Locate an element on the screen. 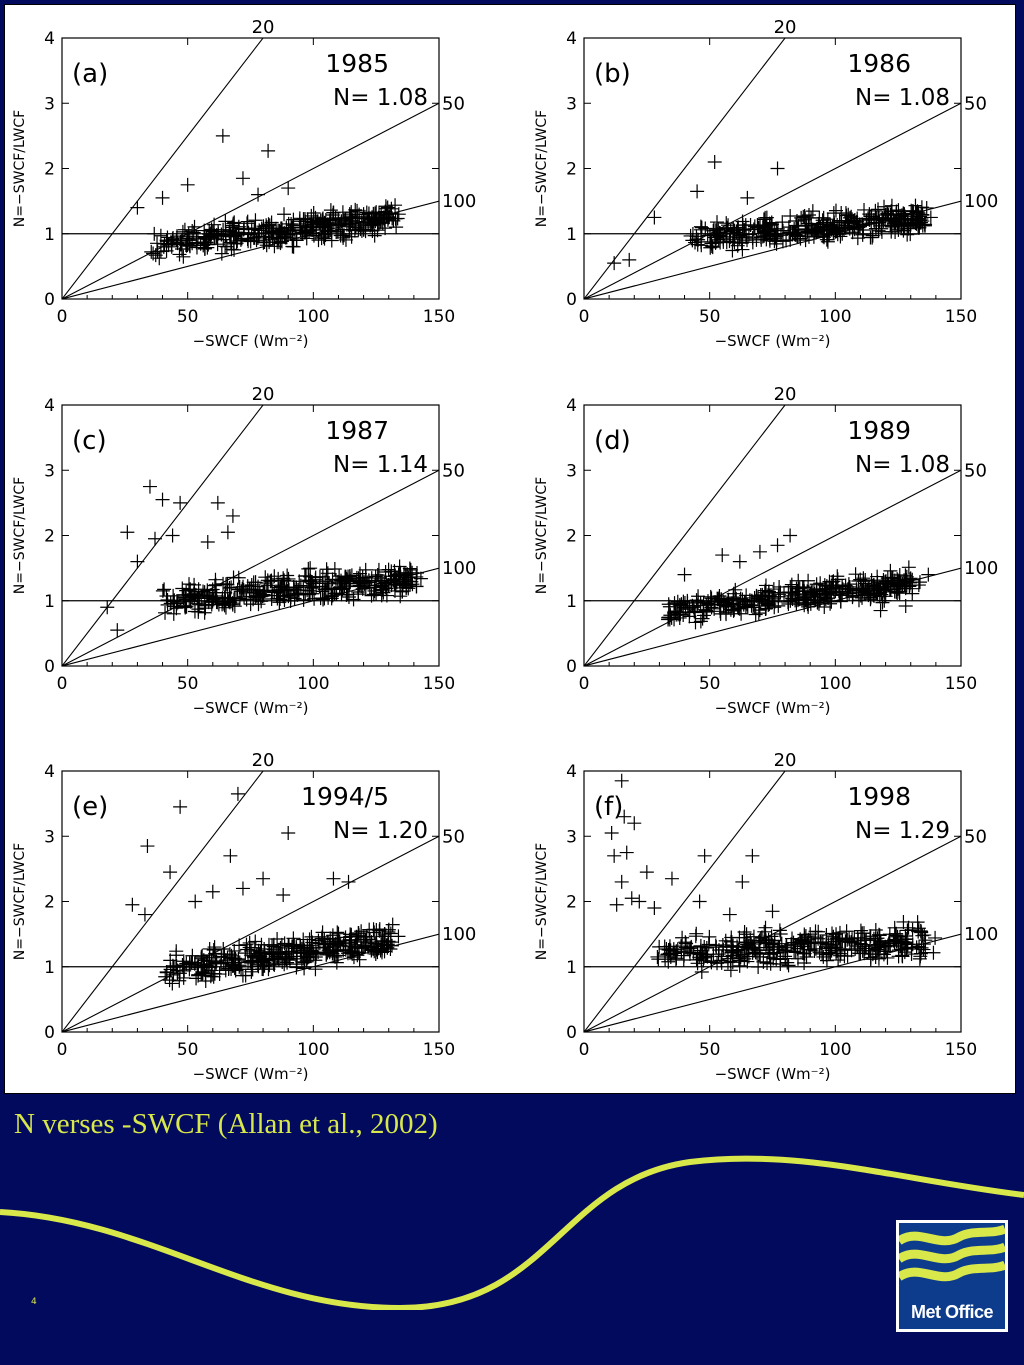  x-tick-label: 150 is located at coordinates (961, 317).